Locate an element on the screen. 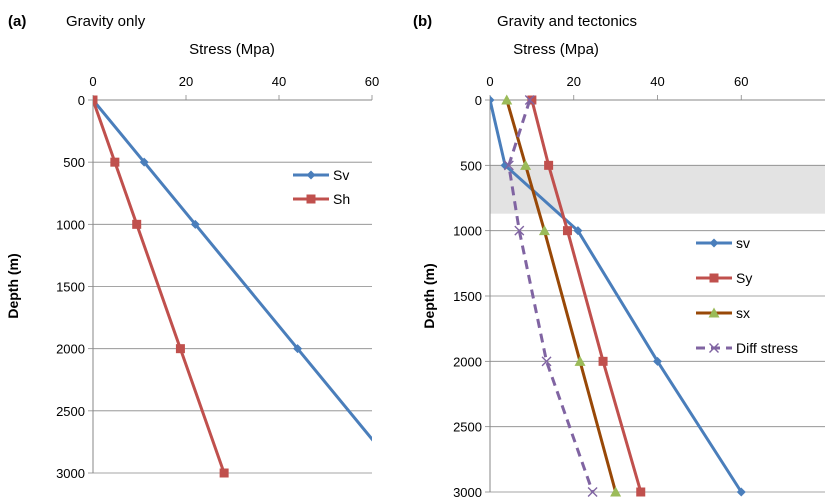 The height and width of the screenshot is (498, 825). chart-b-legend-sx-marker is located at coordinates (714, 312).